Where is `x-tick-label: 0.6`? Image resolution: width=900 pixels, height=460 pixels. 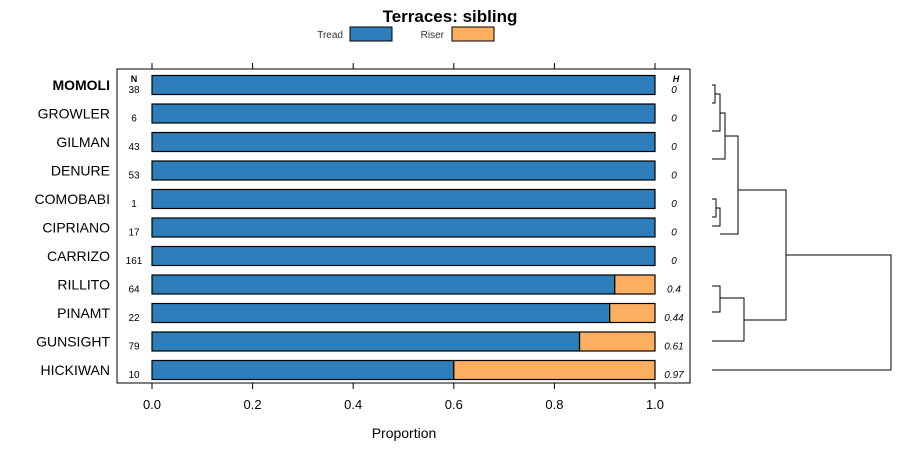
x-tick-label: 0.6 is located at coordinates (454, 404).